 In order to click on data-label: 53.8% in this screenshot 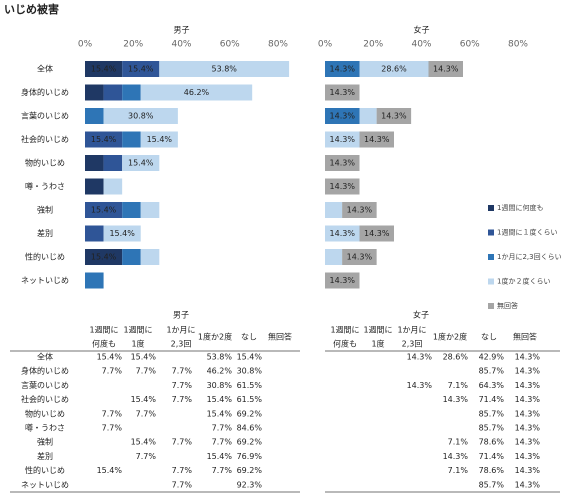, I will do `click(224, 69)`.